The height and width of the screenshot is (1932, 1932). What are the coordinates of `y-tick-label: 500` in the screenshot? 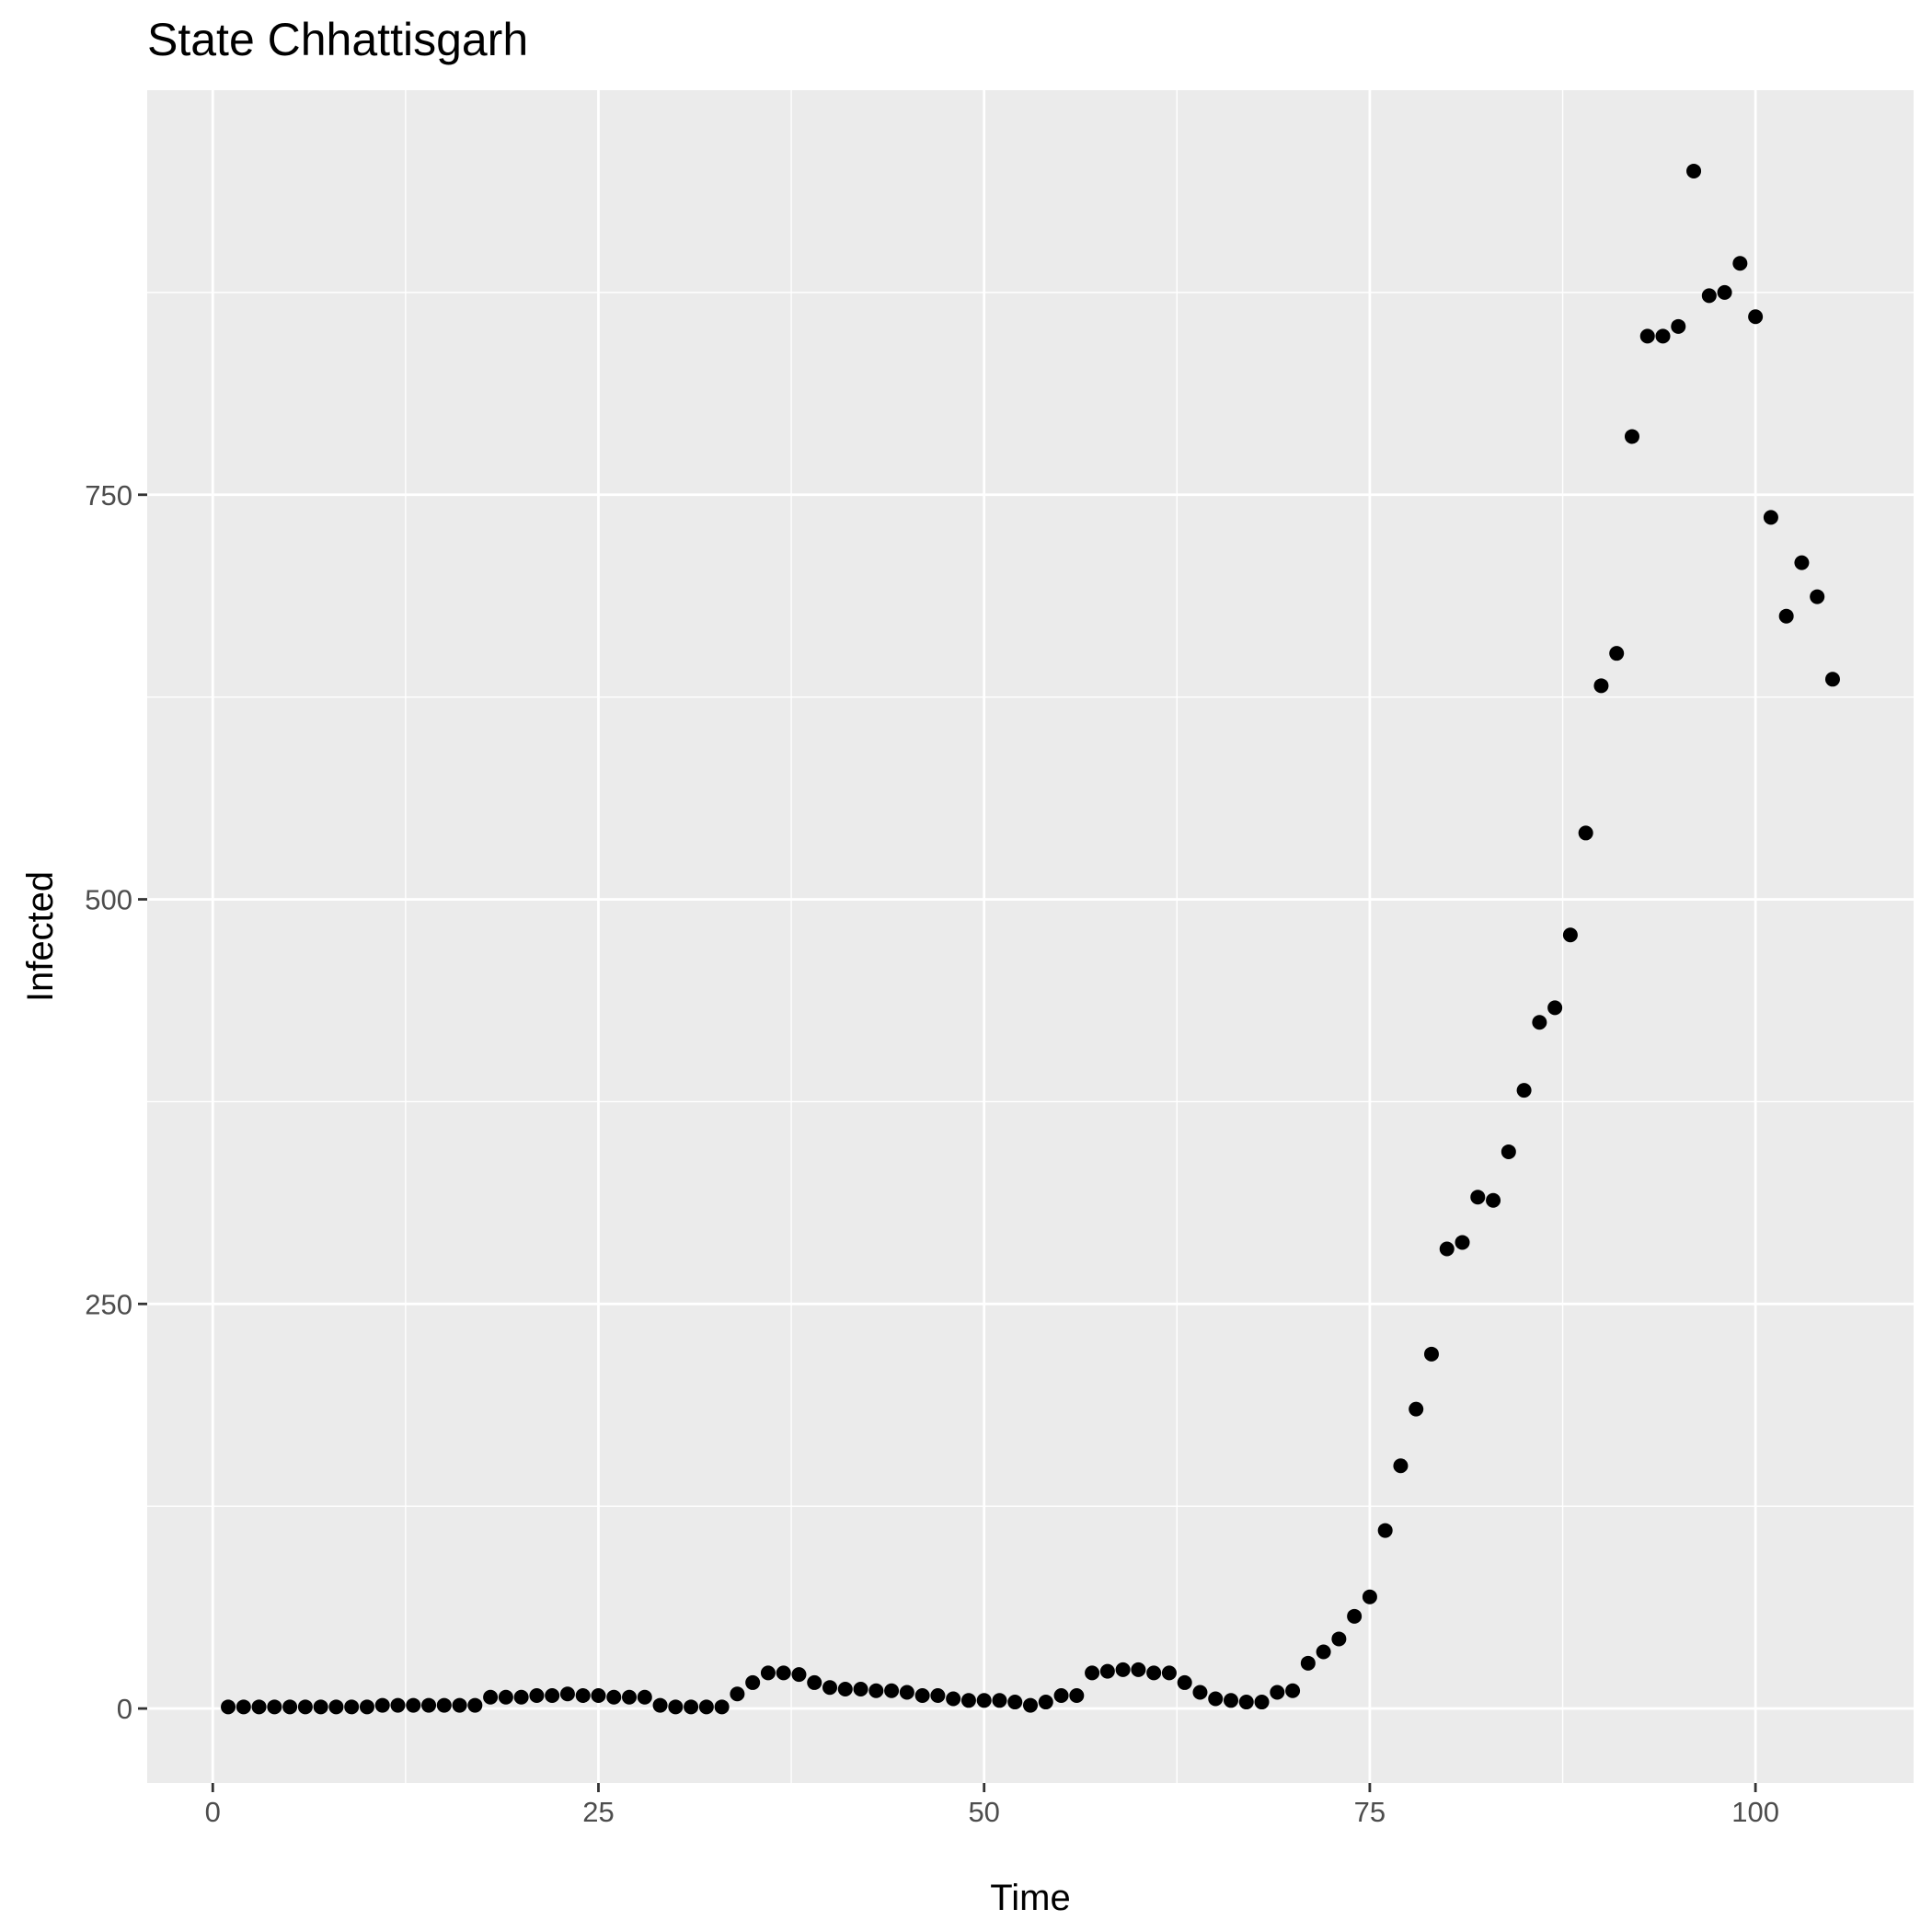 It's located at (108, 900).